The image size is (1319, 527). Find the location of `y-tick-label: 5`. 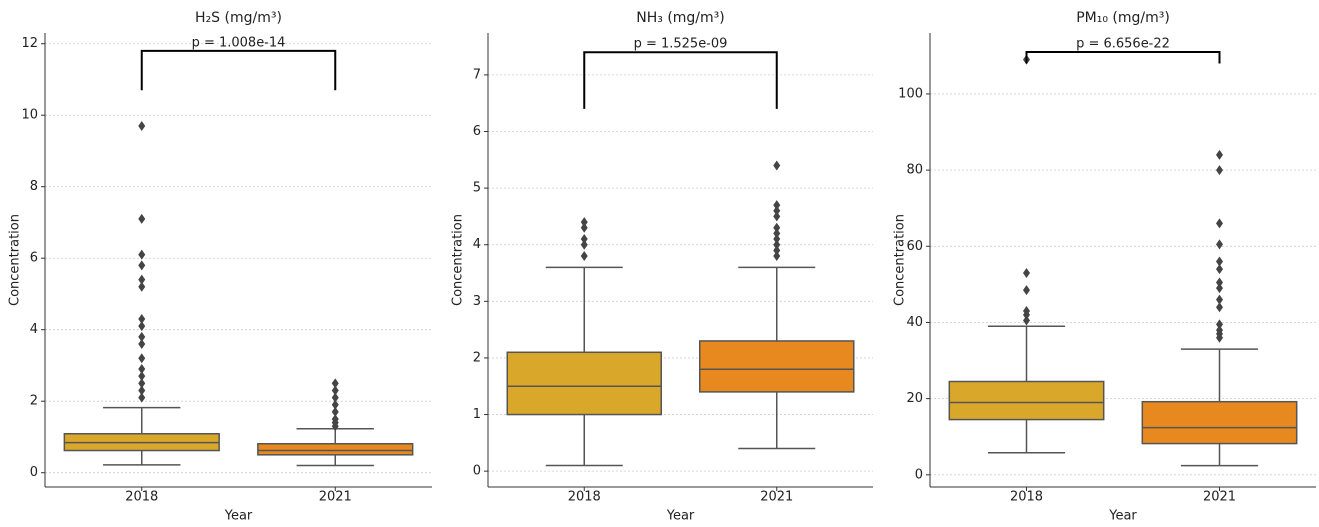

y-tick-label: 5 is located at coordinates (477, 188).